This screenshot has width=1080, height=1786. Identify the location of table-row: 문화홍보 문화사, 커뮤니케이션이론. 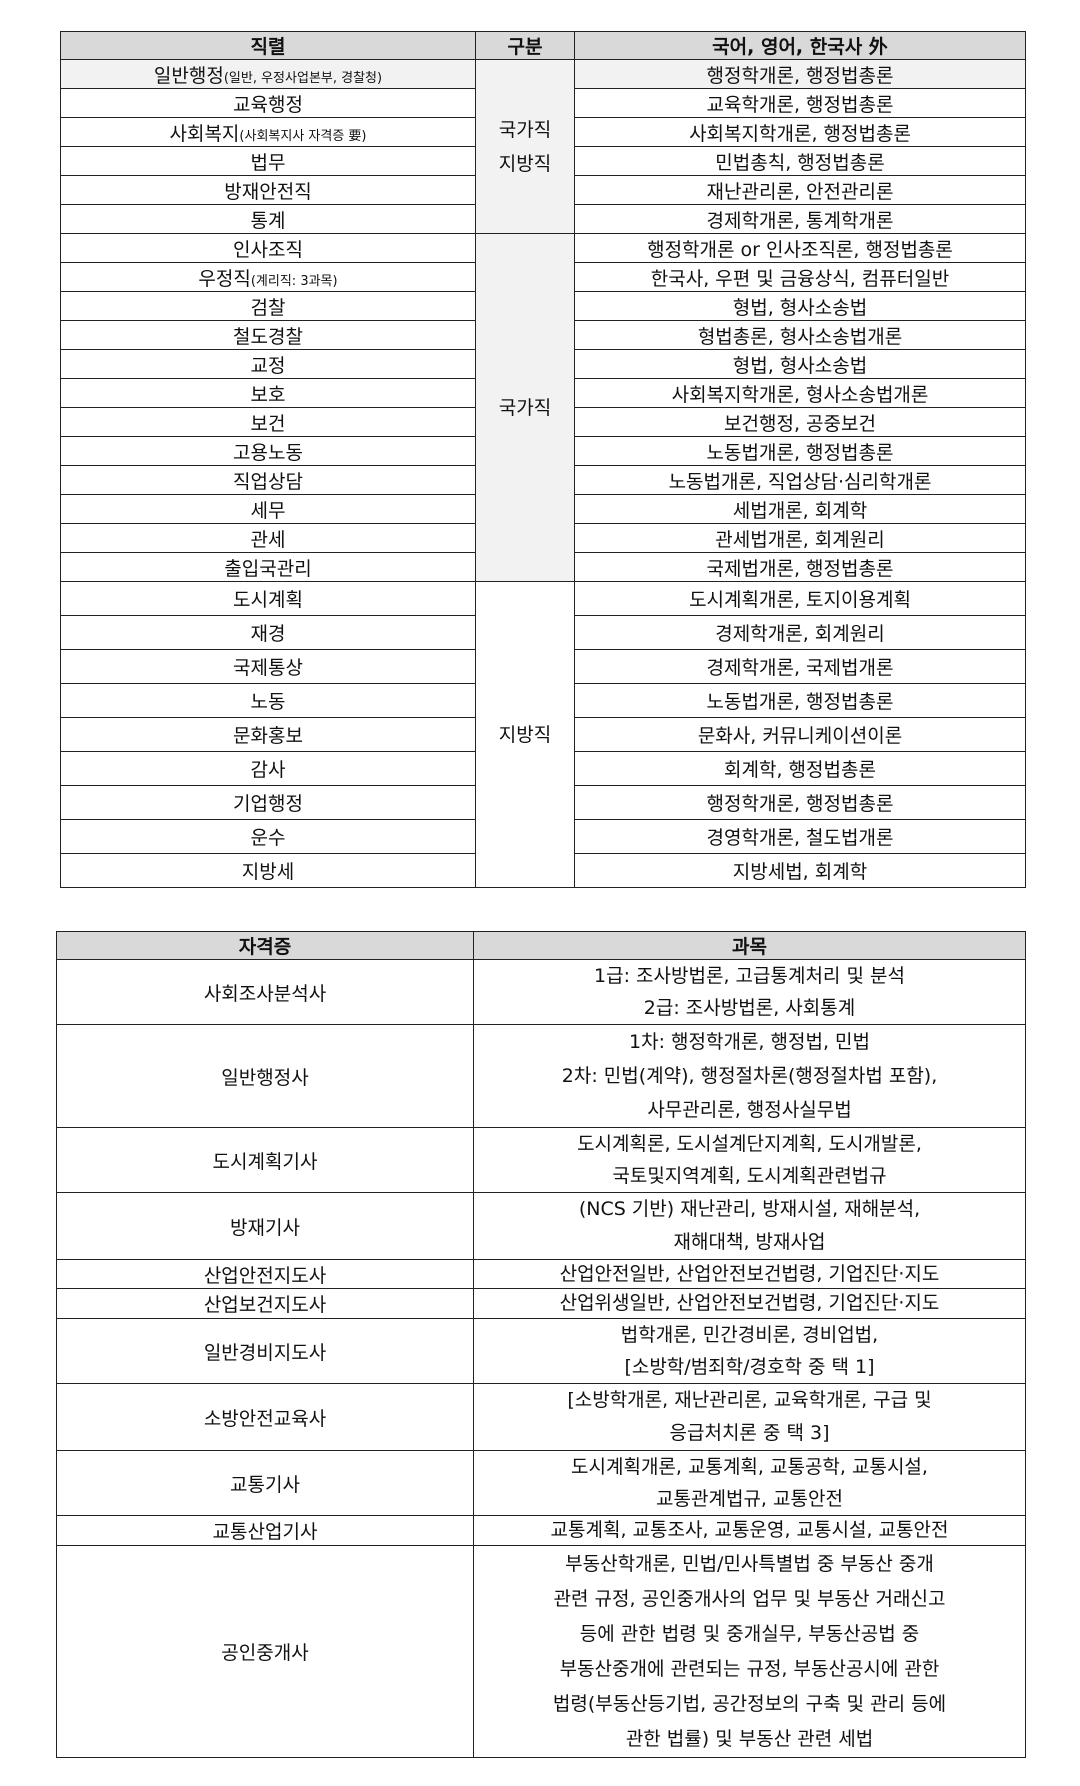
(543, 734).